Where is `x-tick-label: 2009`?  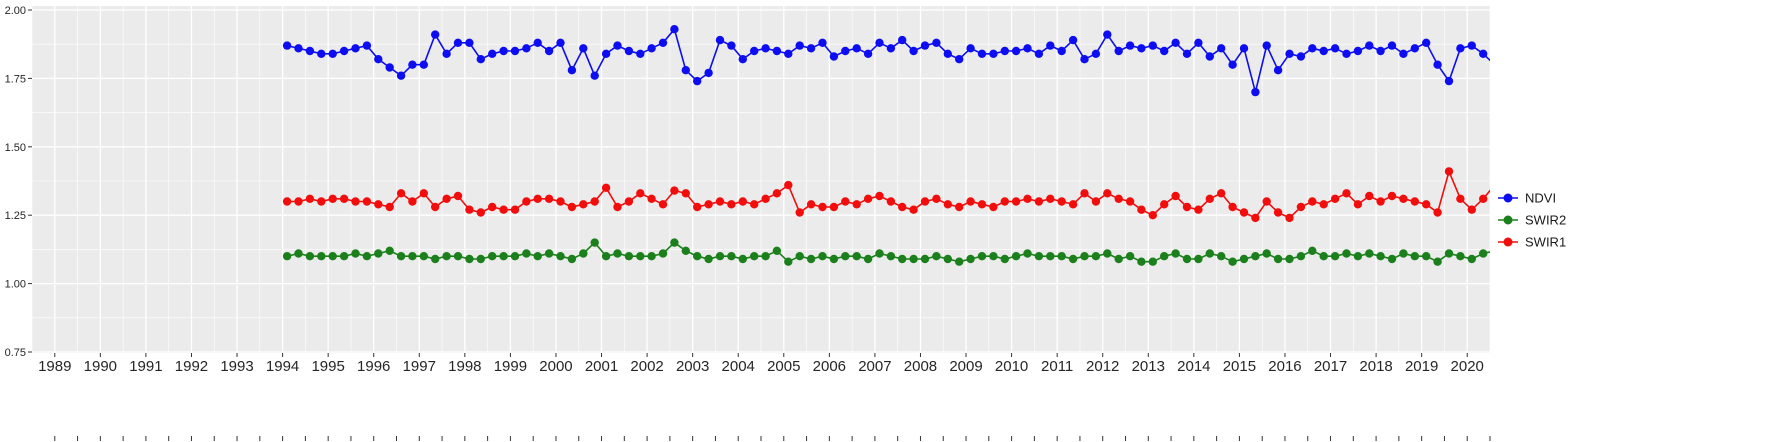 x-tick-label: 2009 is located at coordinates (965, 366).